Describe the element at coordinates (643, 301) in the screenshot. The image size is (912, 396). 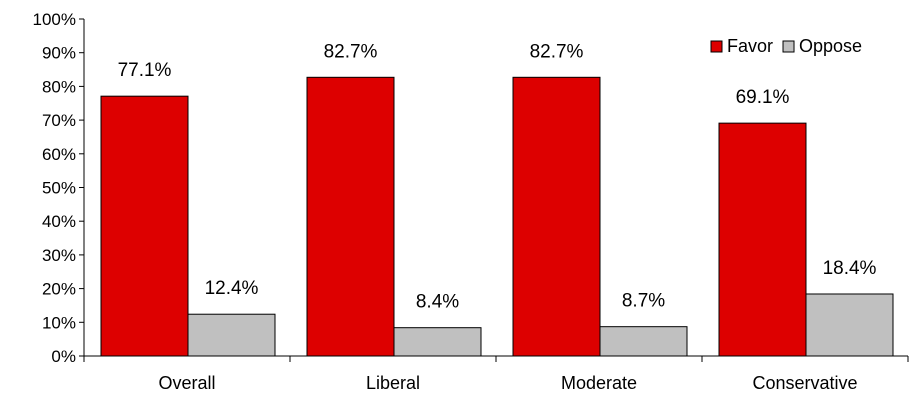
I see `data-label: 8.7%` at that location.